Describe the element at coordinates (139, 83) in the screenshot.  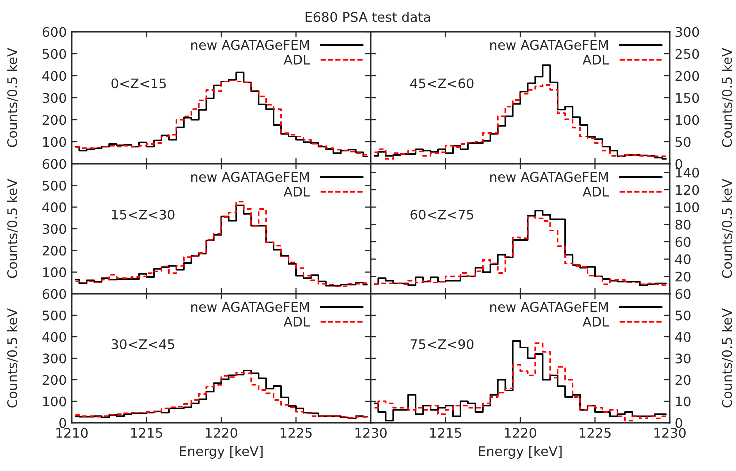
I see `annotation: 0<Z<15` at that location.